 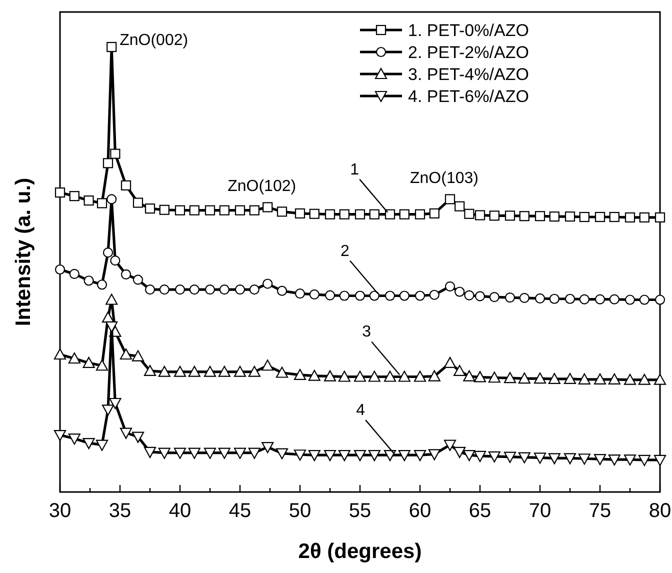 I want to click on x-tick-label: 65, so click(x=480, y=511).